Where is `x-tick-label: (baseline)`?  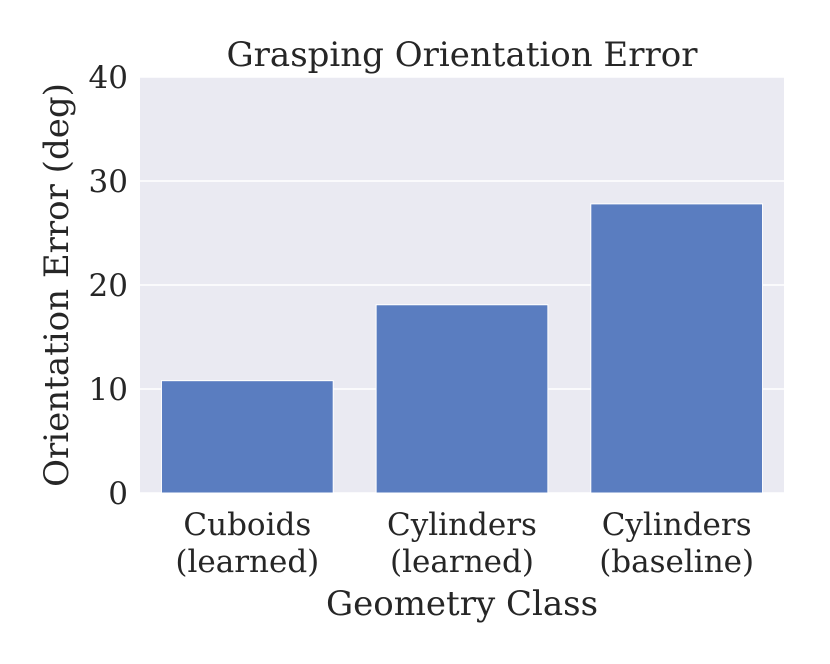
x-tick-label: (baseline) is located at coordinates (676, 562).